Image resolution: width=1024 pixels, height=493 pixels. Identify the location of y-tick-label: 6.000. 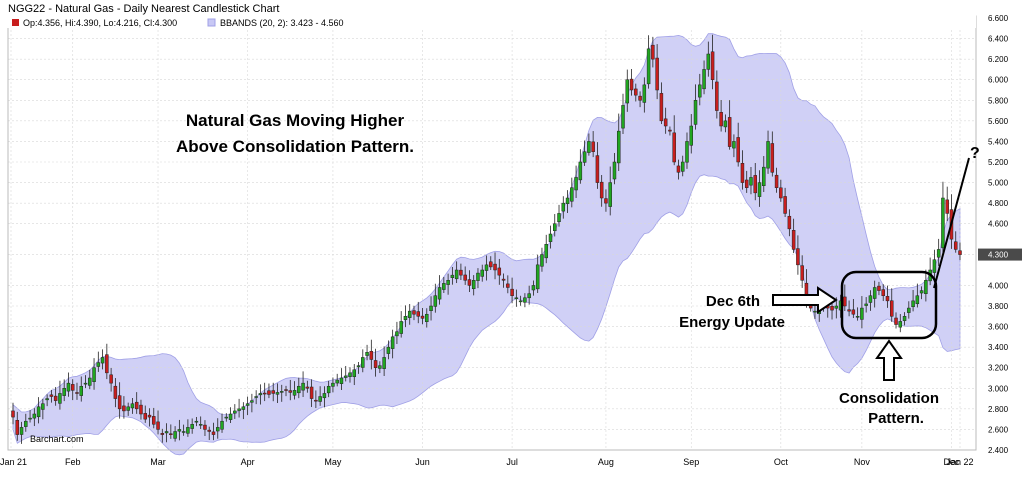
(998, 80).